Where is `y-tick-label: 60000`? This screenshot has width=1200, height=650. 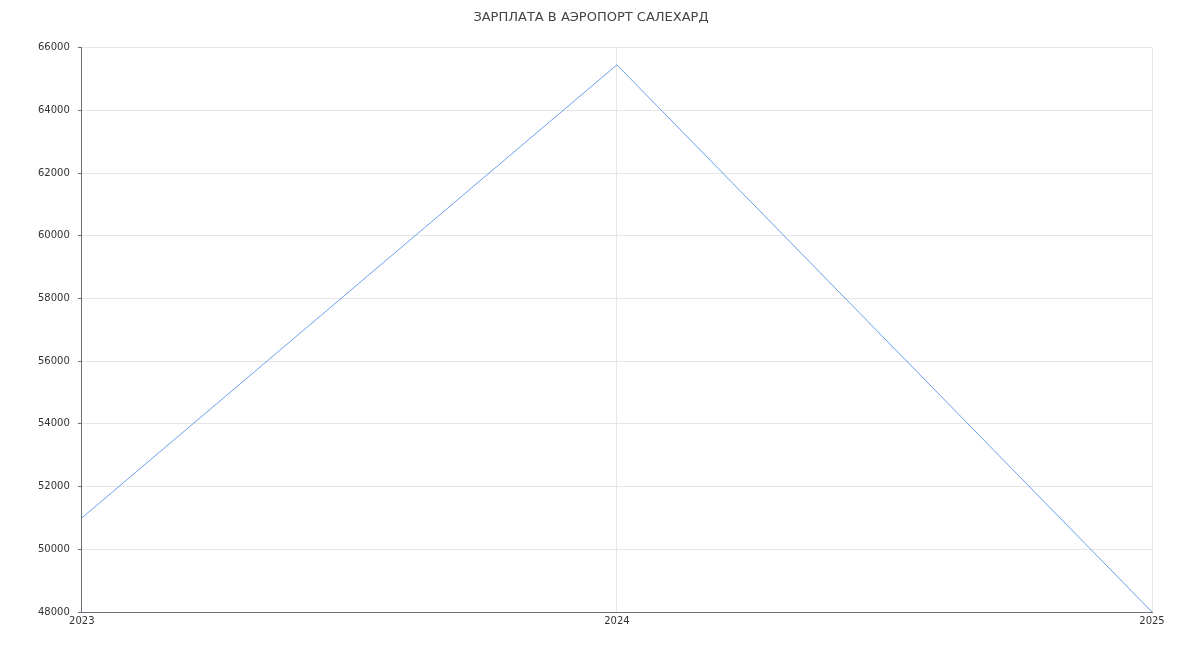
y-tick-label: 60000 is located at coordinates (54, 235).